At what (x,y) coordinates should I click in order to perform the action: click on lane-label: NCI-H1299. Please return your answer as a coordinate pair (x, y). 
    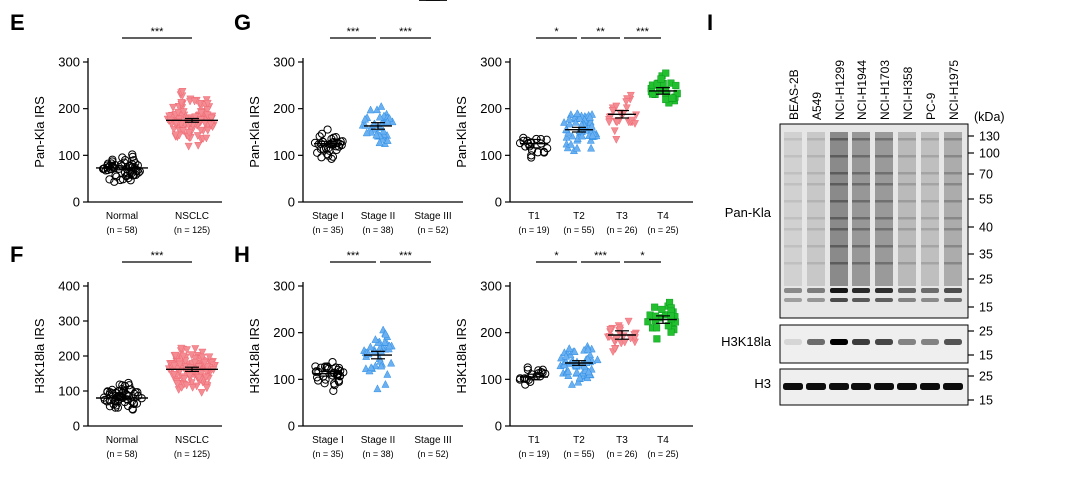
    Looking at the image, I should click on (840, 90).